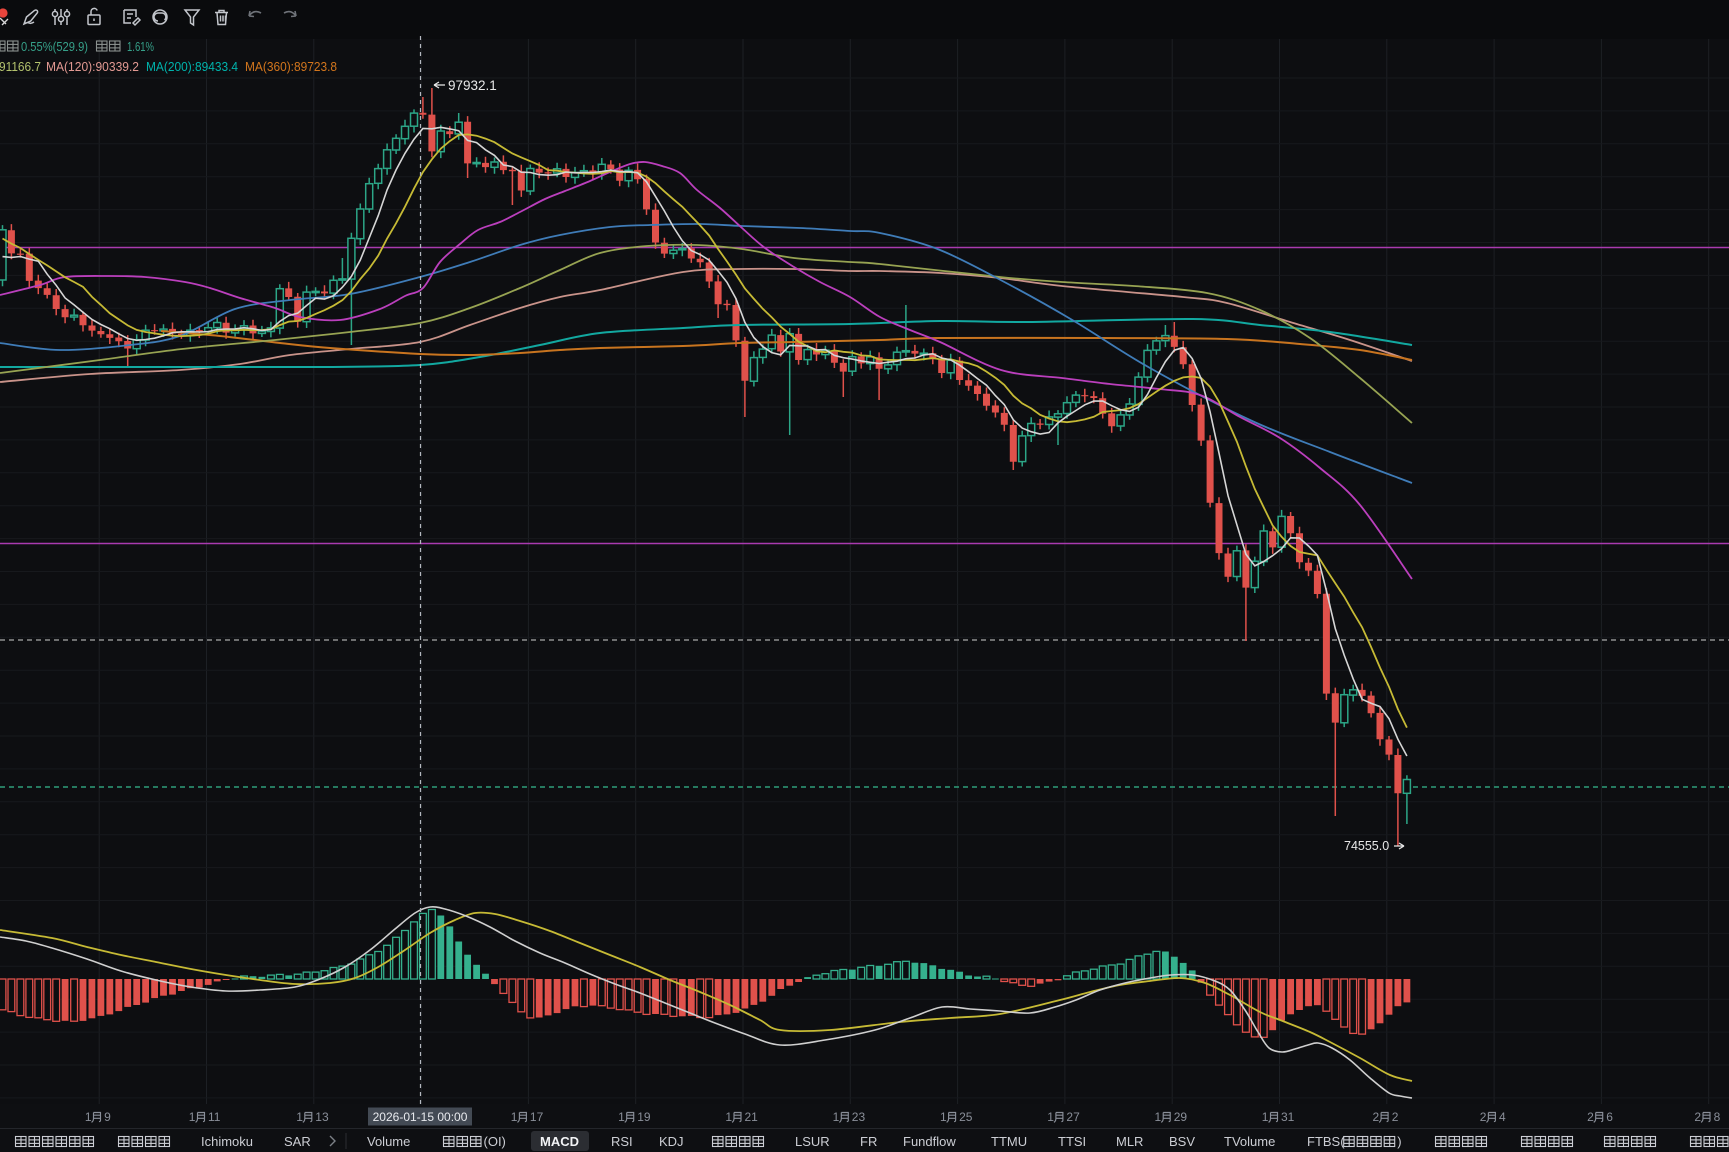 The height and width of the screenshot is (1152, 1729). What do you see at coordinates (0, 1117) in the screenshot?
I see `svg-text: 7` at bounding box center [0, 1117].